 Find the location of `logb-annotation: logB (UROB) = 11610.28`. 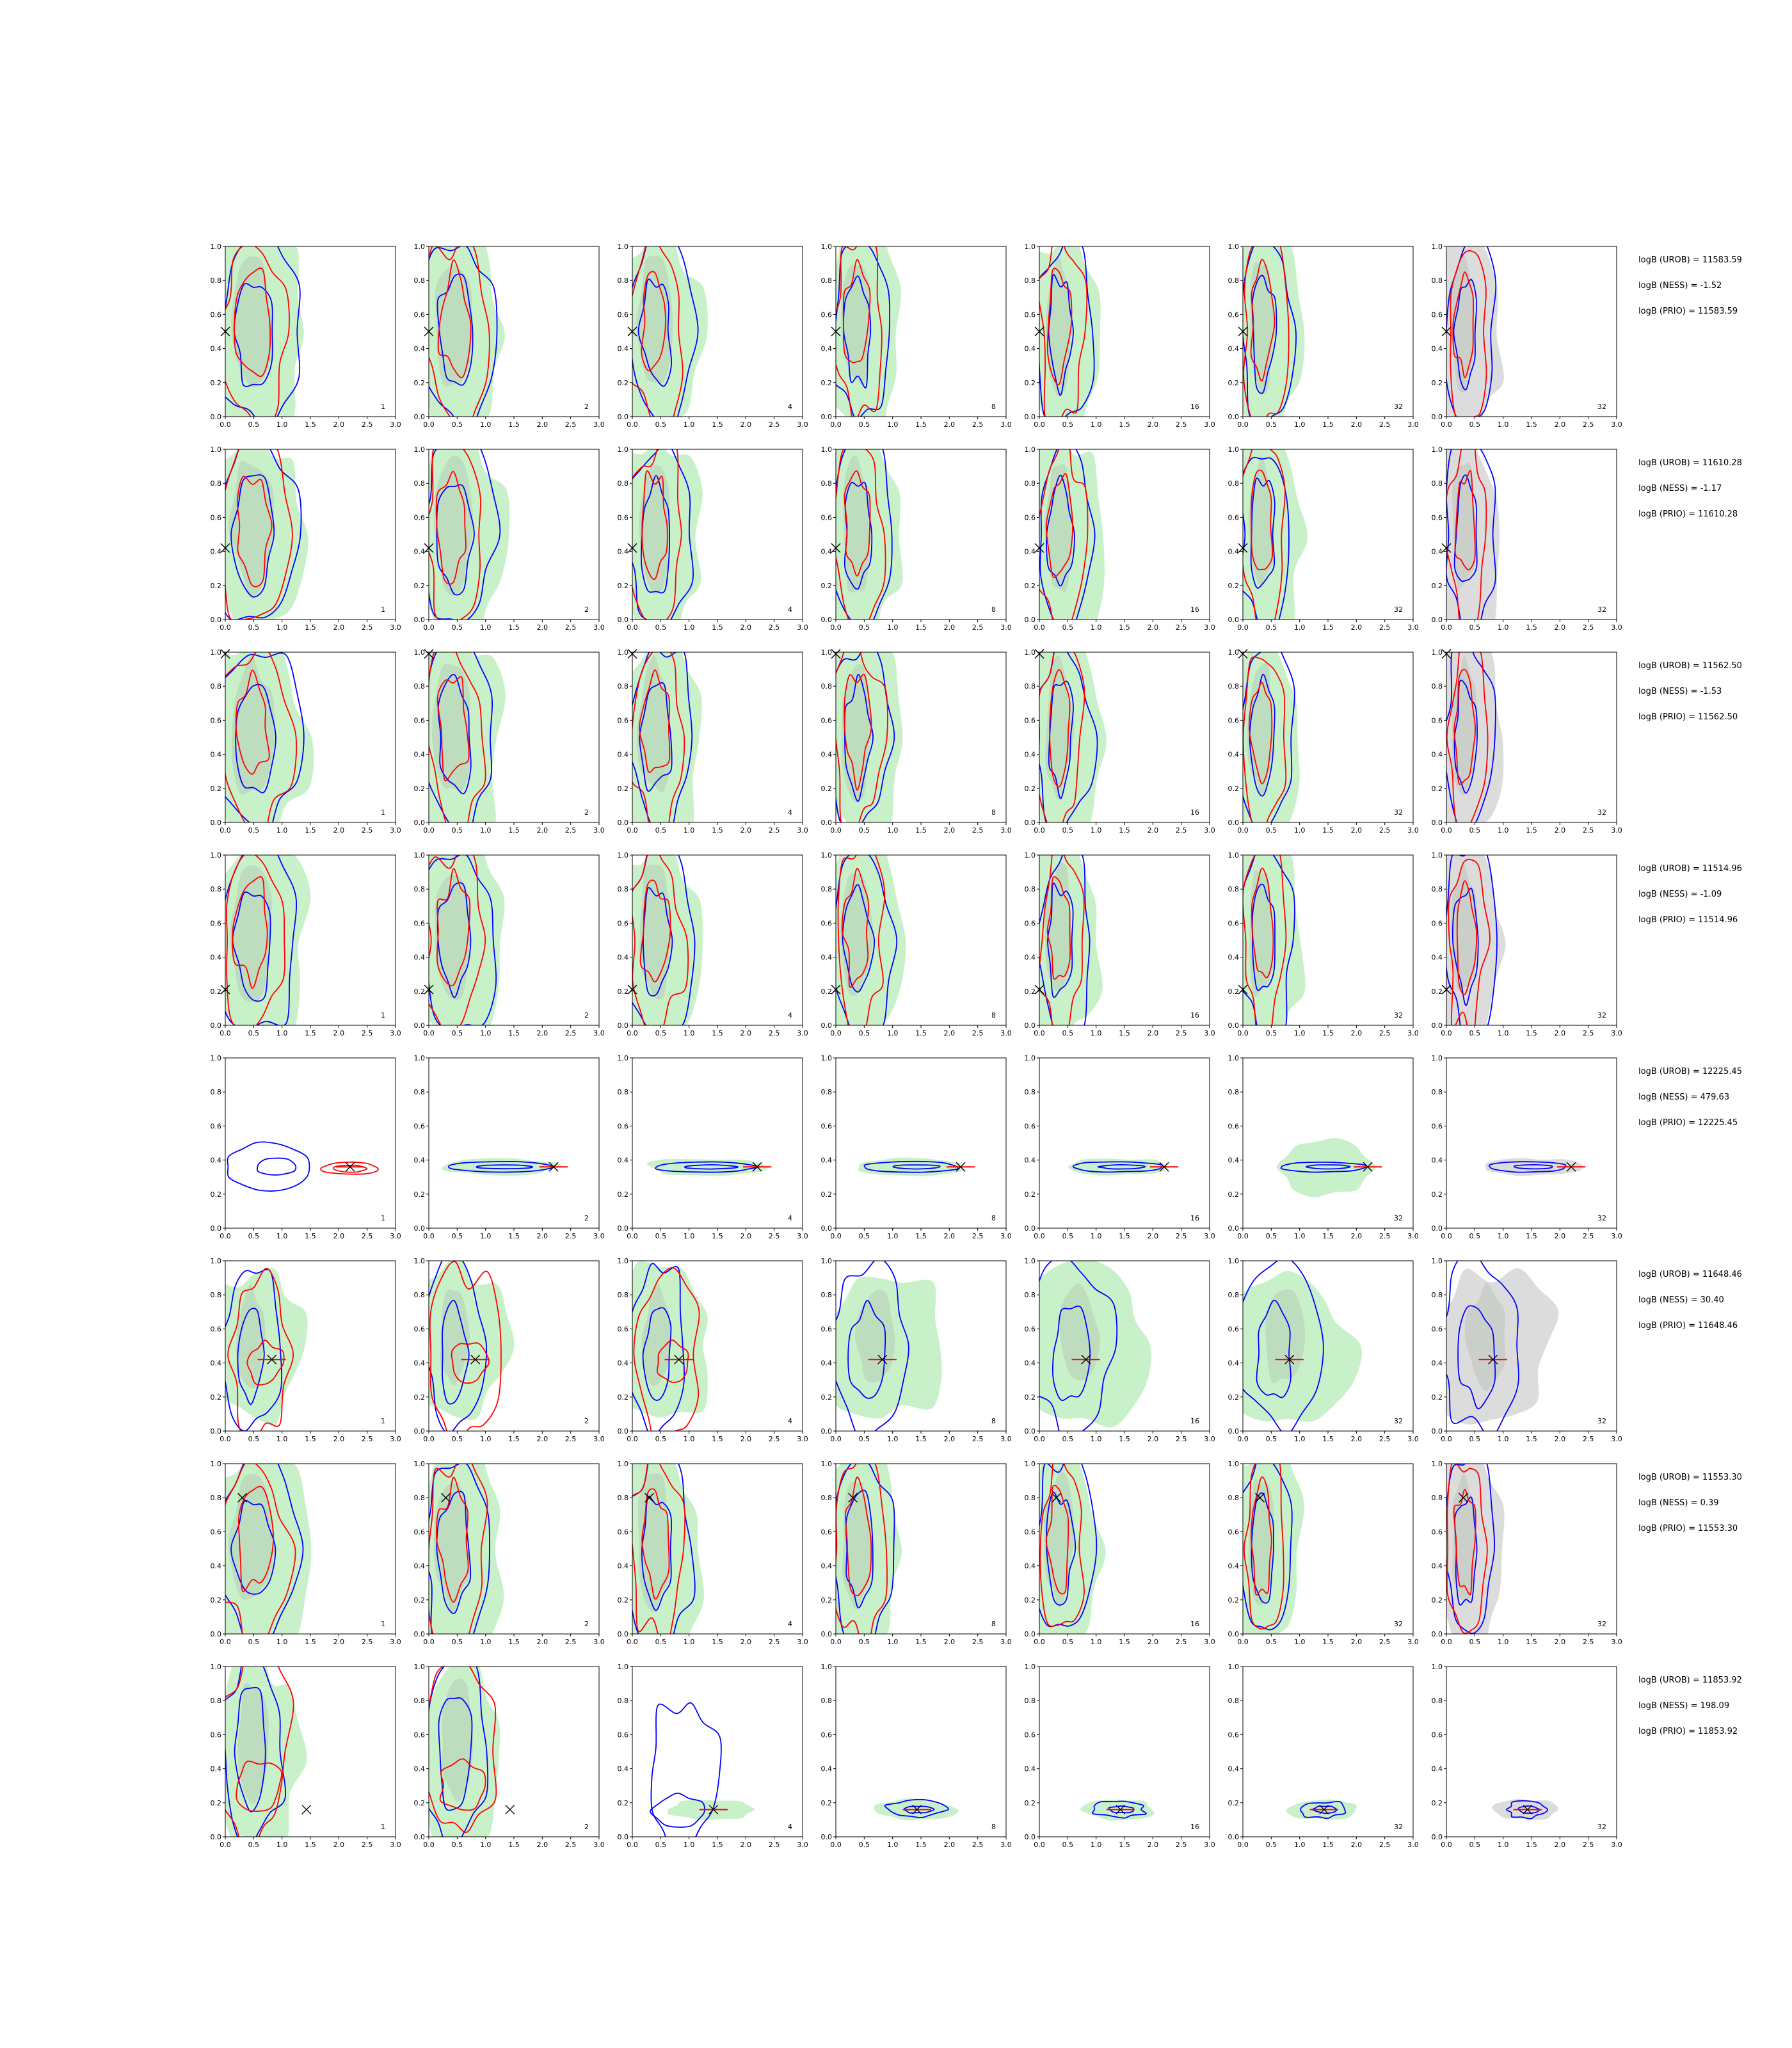

logb-annotation: logB (UROB) = 11610.28 is located at coordinates (1690, 463).